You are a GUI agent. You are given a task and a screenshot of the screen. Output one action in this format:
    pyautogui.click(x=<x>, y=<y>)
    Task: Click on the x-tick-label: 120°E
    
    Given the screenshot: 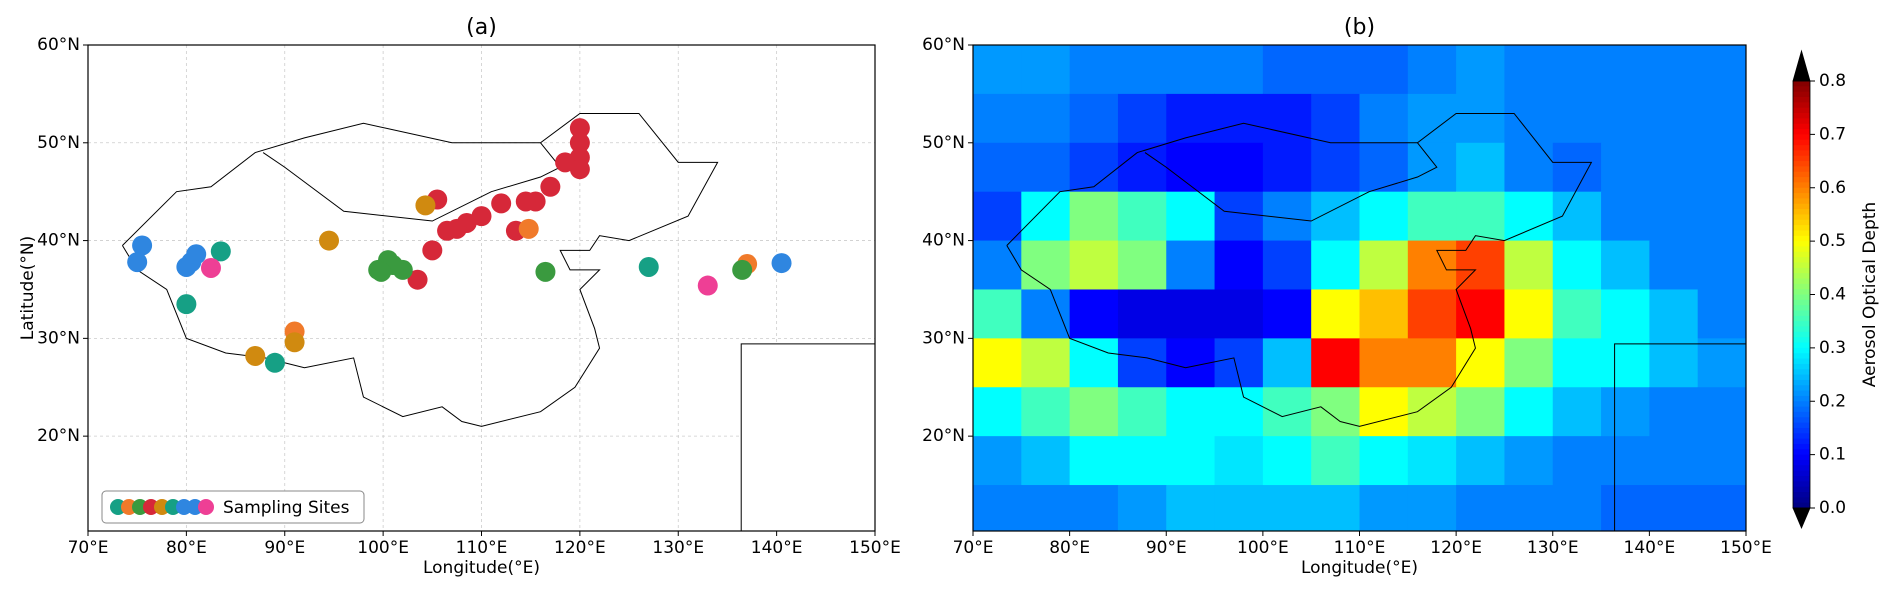 What is the action you would take?
    pyautogui.click(x=580, y=548)
    